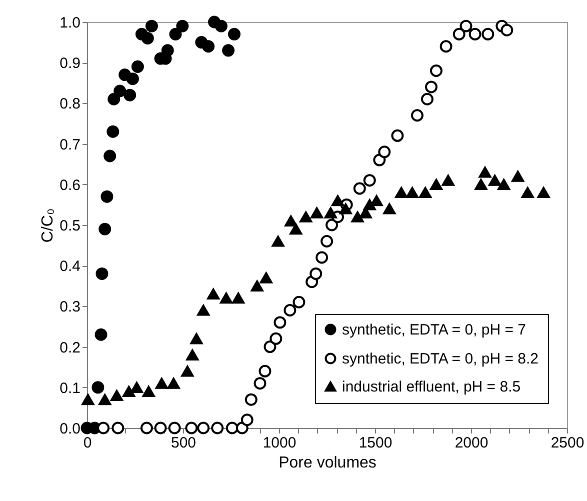 The height and width of the screenshot is (501, 587). I want to click on y-tick-label: 1.0, so click(70, 23).